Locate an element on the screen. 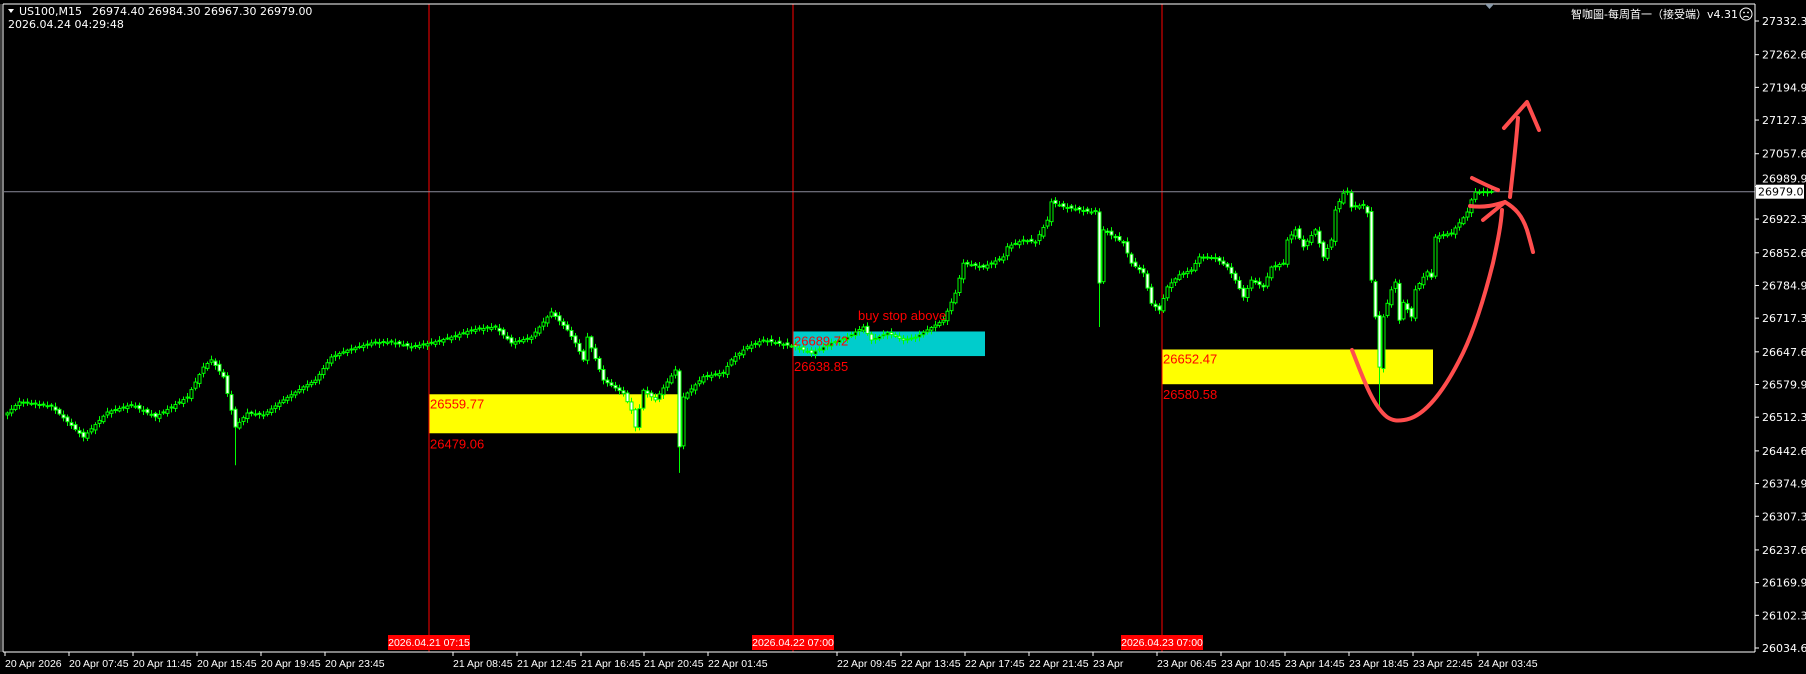 The height and width of the screenshot is (674, 1806). time-tick-label: 20 Apr 2026 is located at coordinates (33, 664).